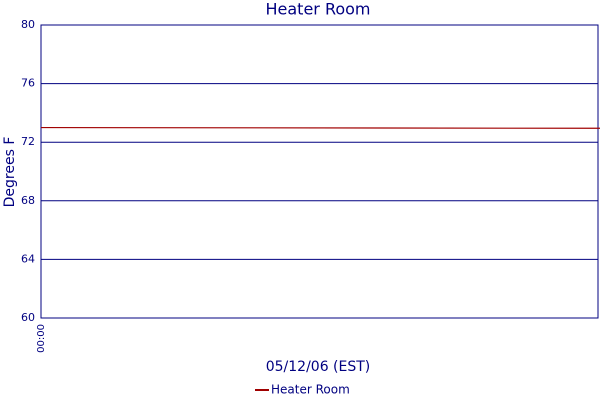  I want to click on legend-label: Heater Room, so click(310, 390).